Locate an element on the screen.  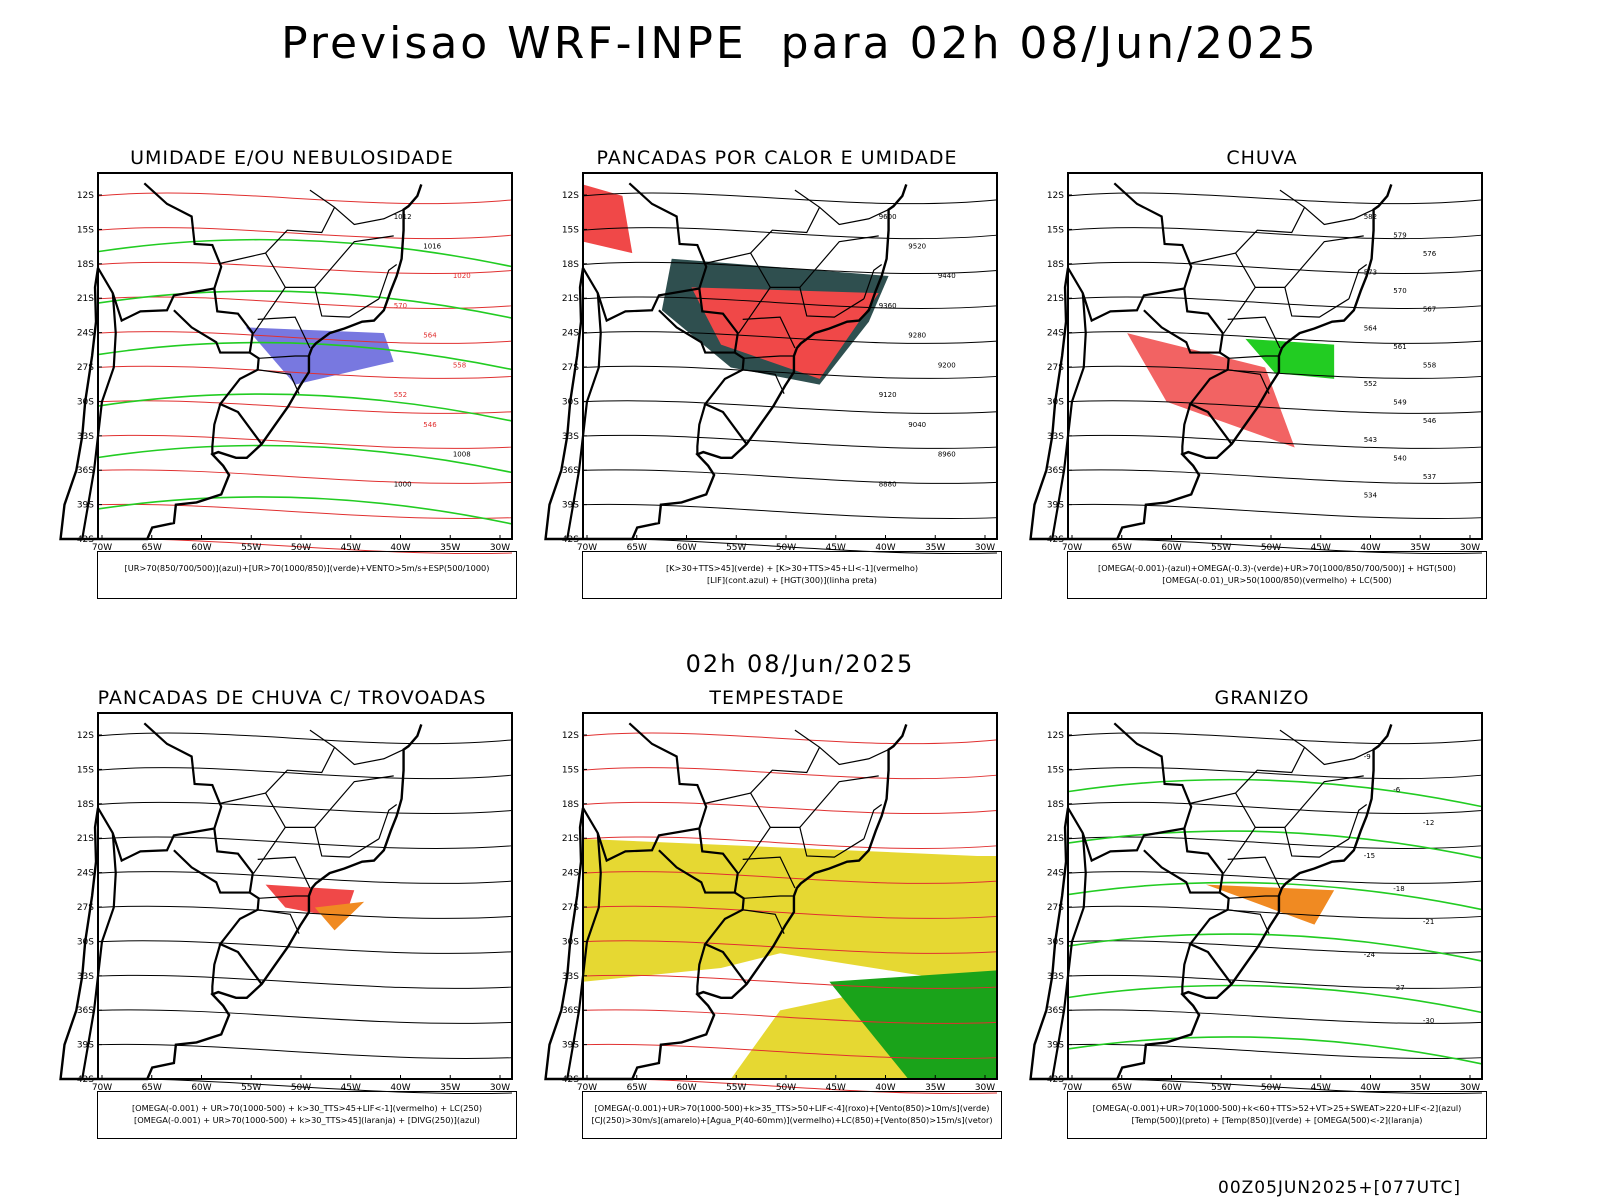
contour-label: -30 is located at coordinates (1428, 1021).